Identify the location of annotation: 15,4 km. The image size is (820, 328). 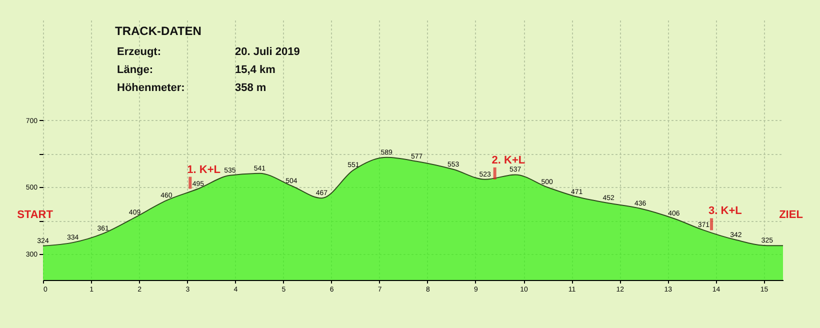
(255, 70).